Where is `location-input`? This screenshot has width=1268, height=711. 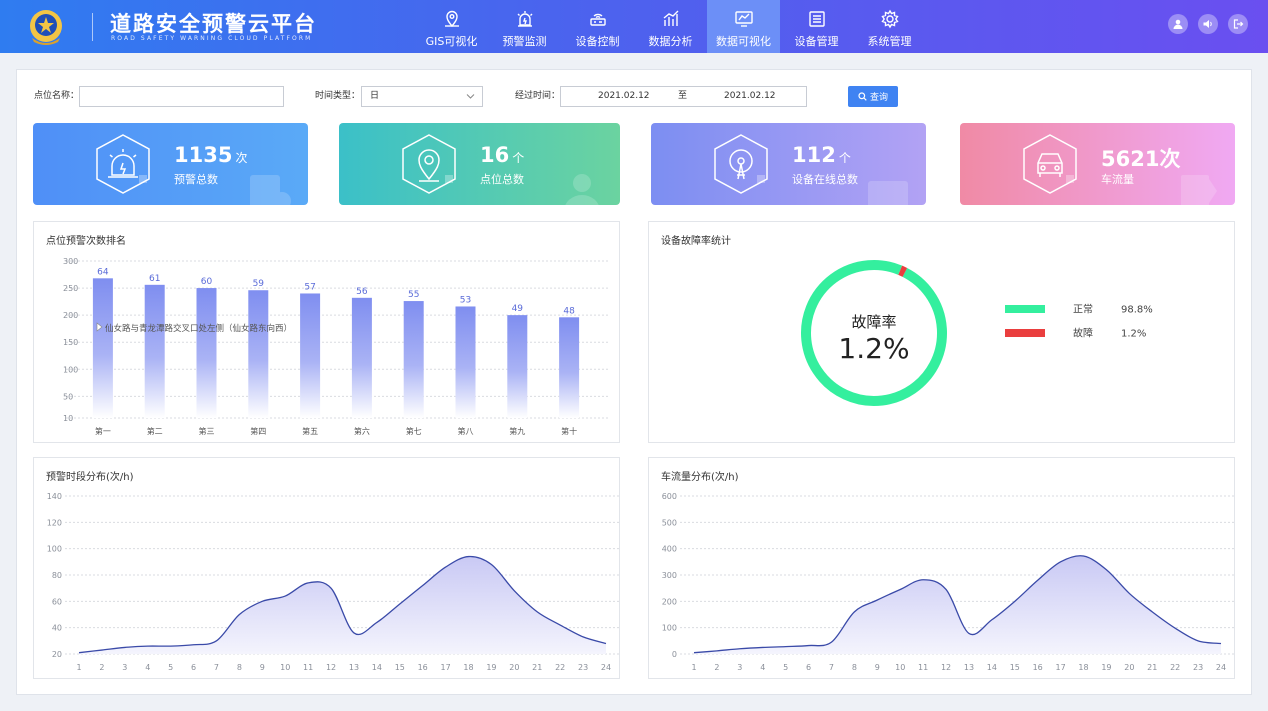 location-input is located at coordinates (181, 96).